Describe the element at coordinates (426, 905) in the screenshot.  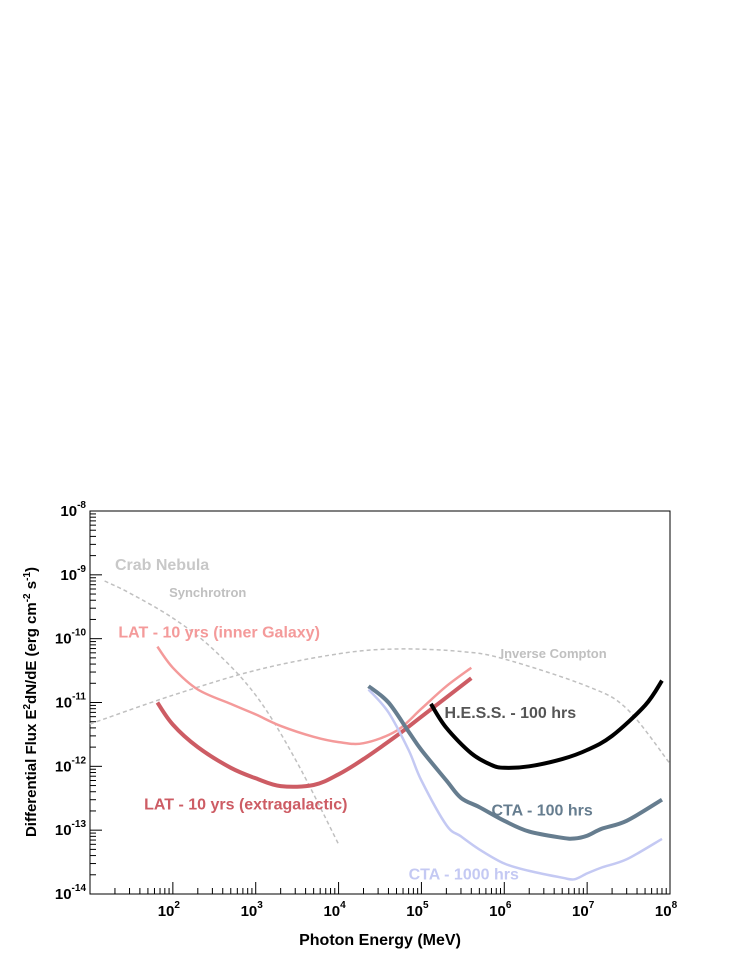
I see `tick-exponent: 5` at that location.